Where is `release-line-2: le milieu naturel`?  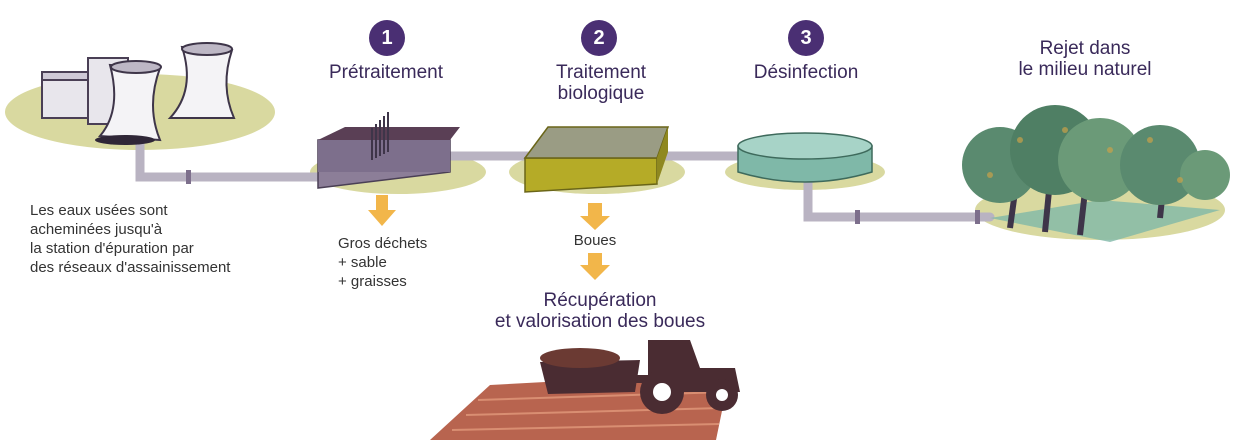 release-line-2: le milieu naturel is located at coordinates (1085, 69).